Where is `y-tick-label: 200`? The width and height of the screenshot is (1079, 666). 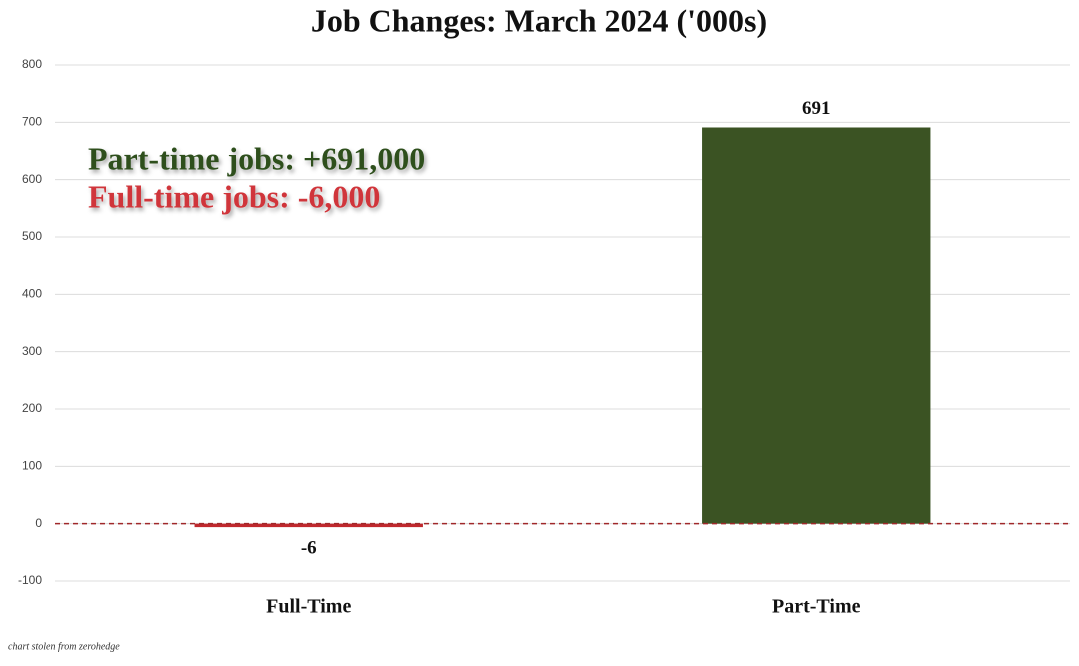
y-tick-label: 200 is located at coordinates (32, 408).